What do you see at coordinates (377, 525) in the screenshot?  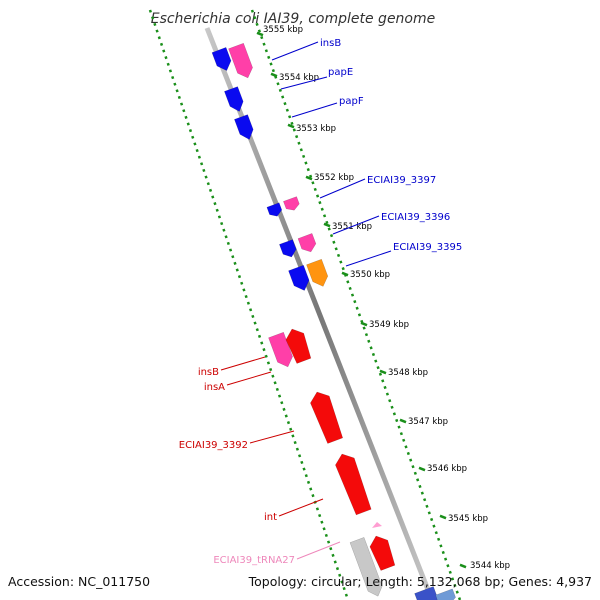 I see `trna-marker` at bounding box center [377, 525].